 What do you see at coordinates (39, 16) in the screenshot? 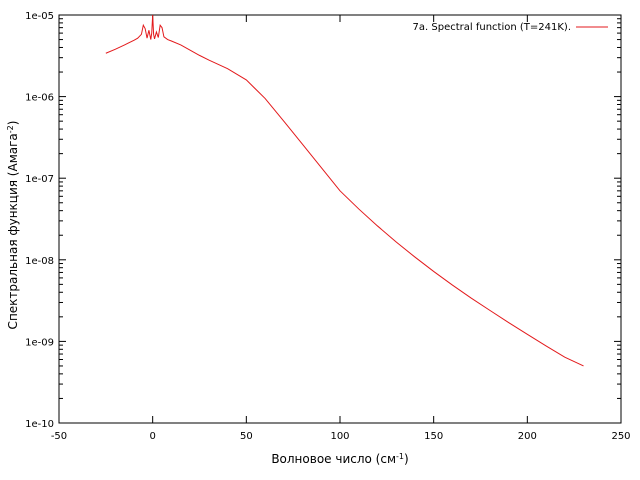
I see `y-tick-label: 1e-05` at bounding box center [39, 16].